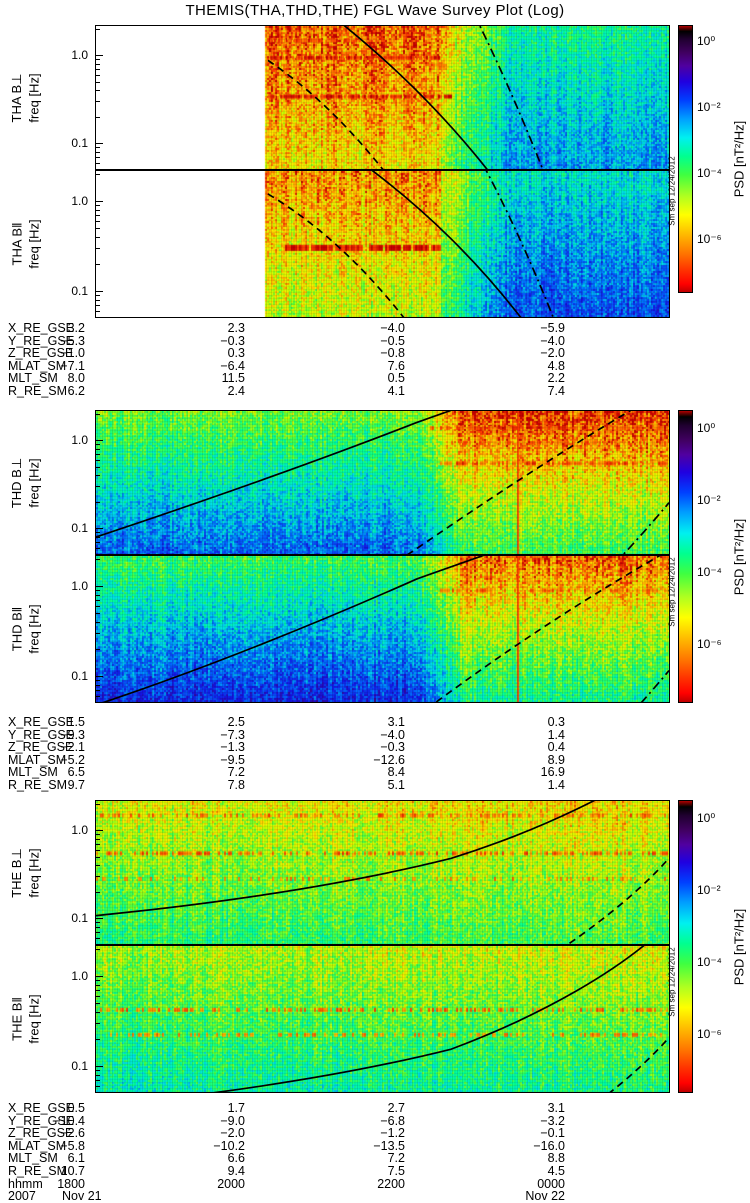  What do you see at coordinates (685, 946) in the screenshot?
I see `colorbar-the` at bounding box center [685, 946].